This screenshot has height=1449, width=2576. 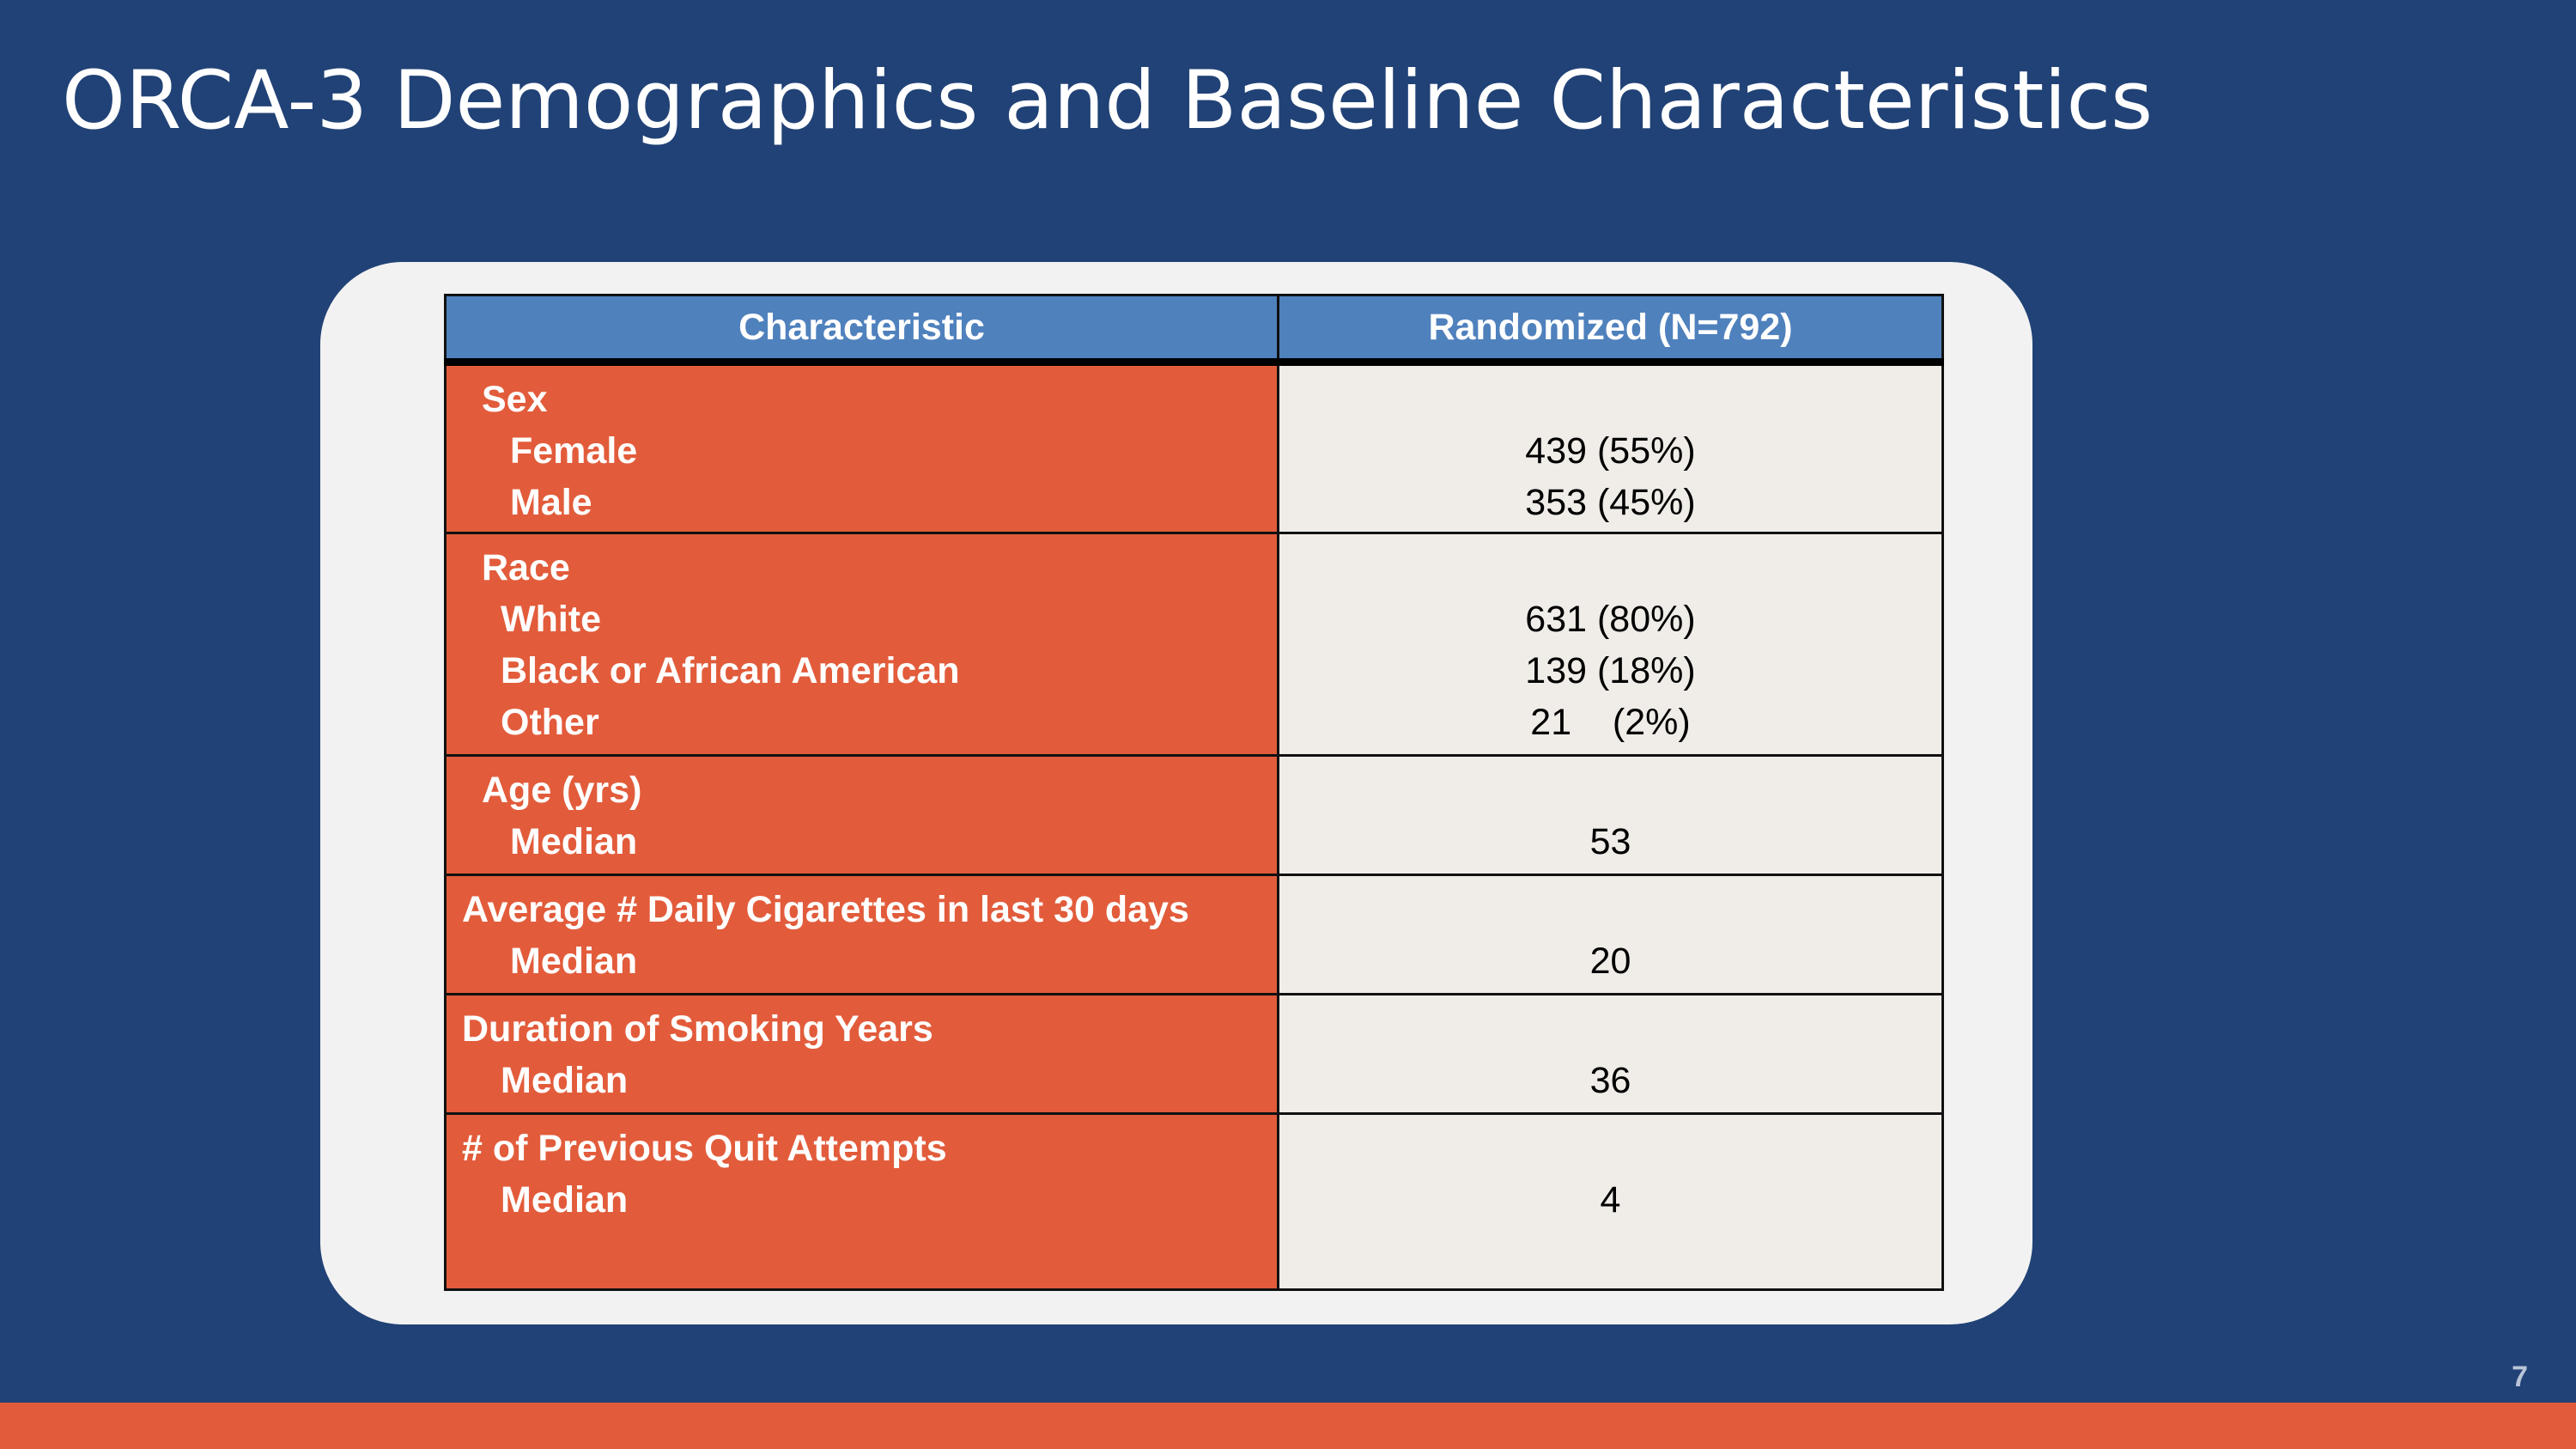 I want to click on footer-bar, so click(x=1288, y=1426).